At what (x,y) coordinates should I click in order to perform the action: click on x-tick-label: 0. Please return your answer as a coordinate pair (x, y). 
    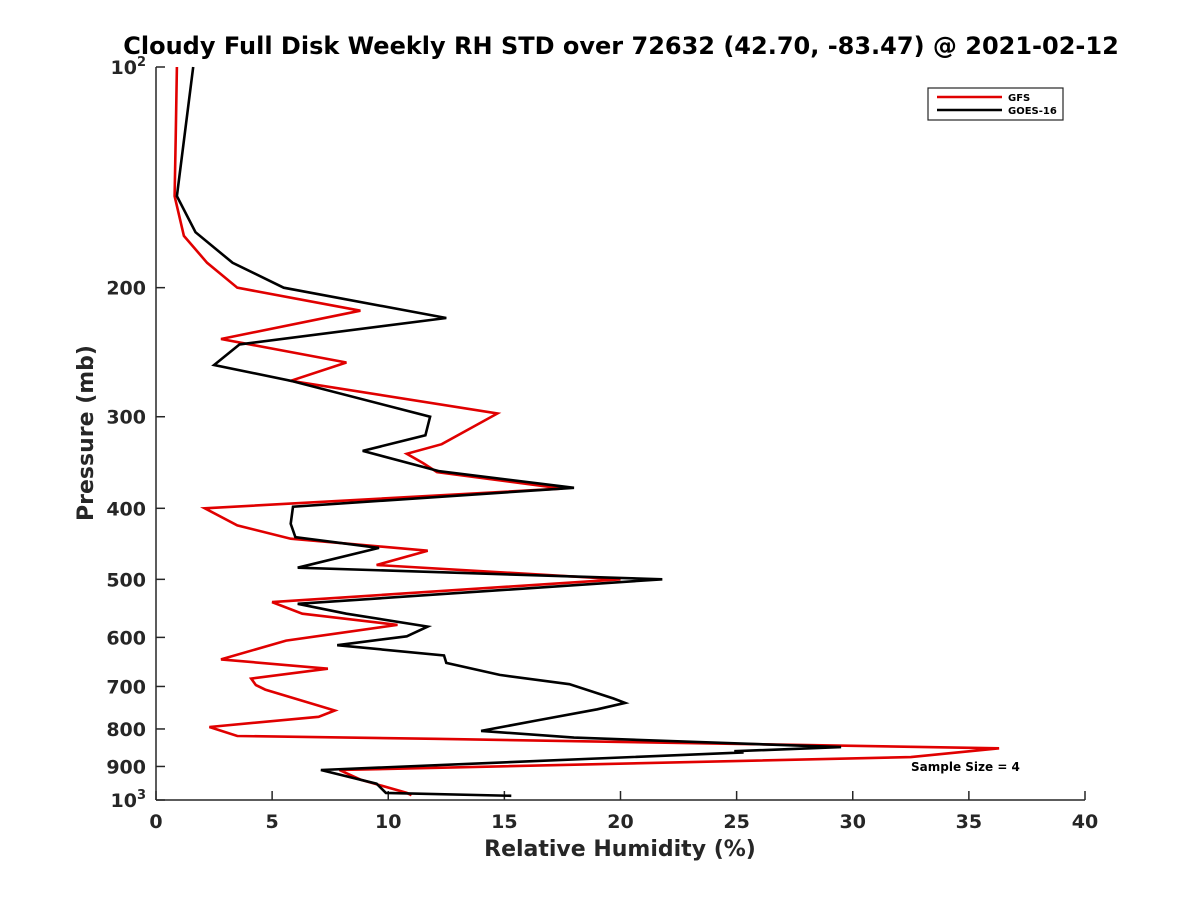
    Looking at the image, I should click on (155, 822).